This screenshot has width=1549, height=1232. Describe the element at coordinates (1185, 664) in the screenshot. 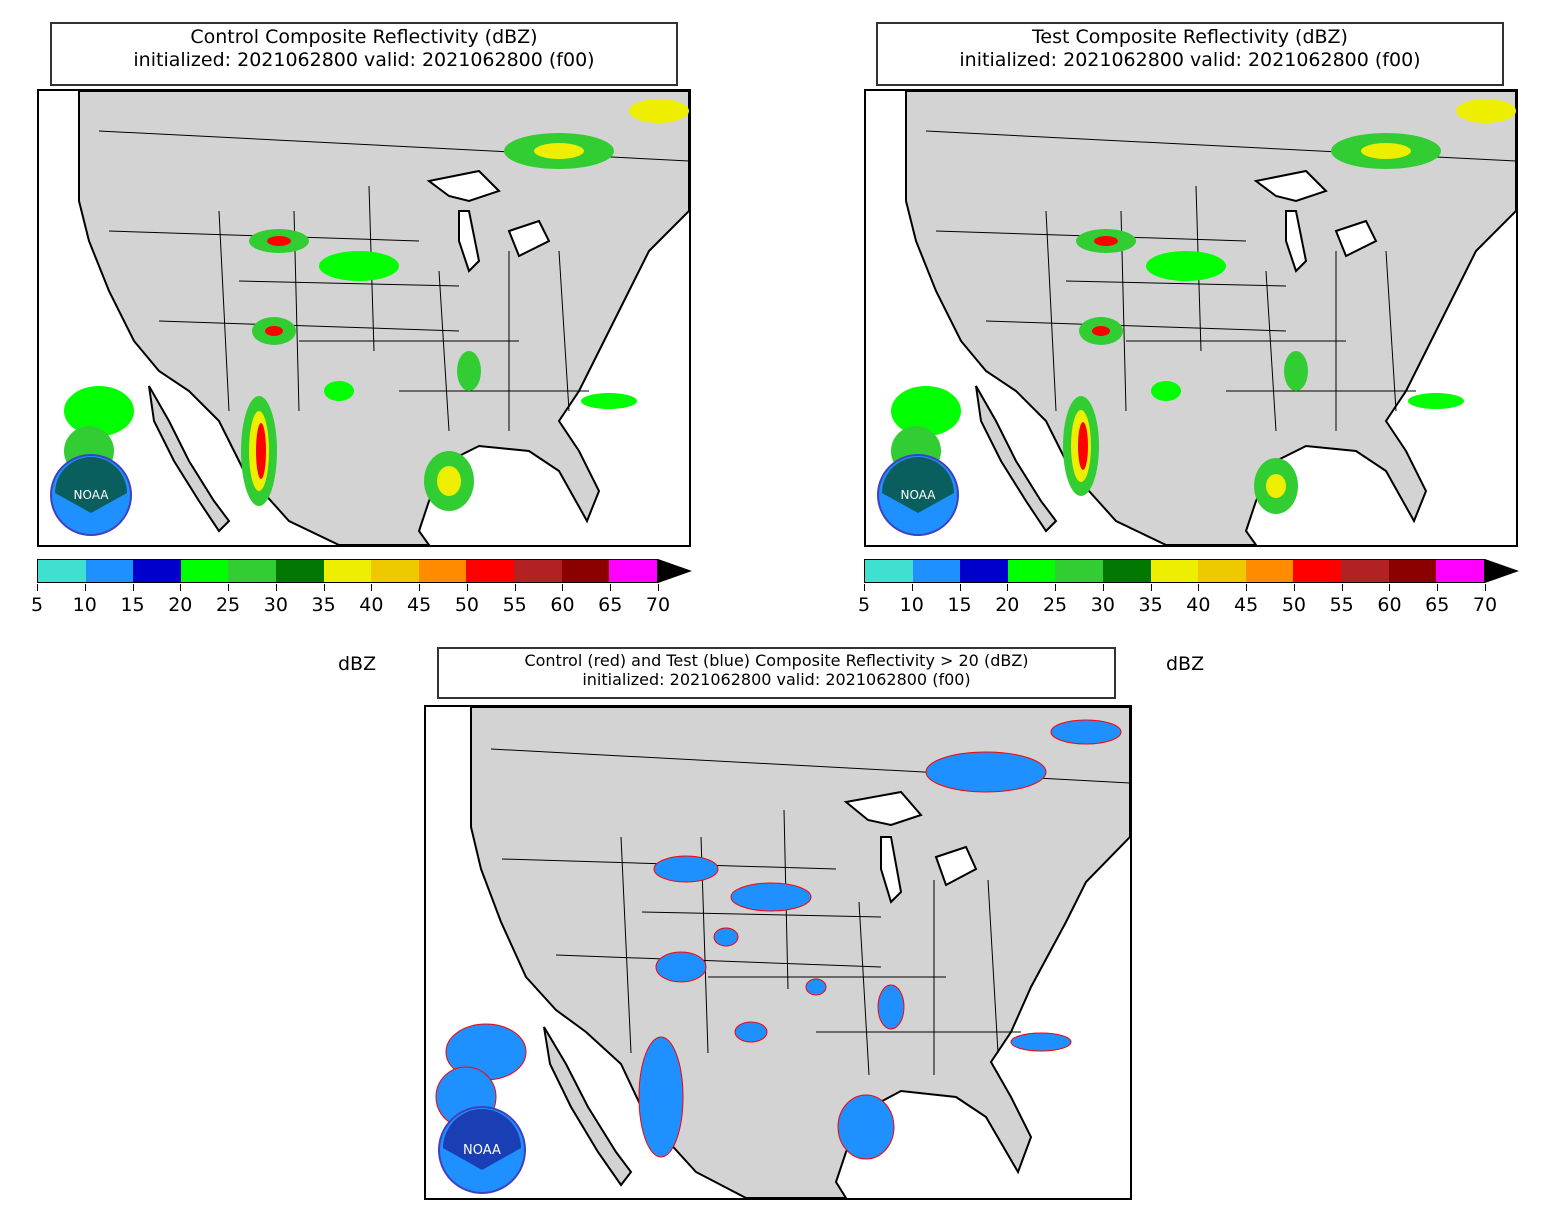

I see `test-colorbar-label: dBZ` at that location.